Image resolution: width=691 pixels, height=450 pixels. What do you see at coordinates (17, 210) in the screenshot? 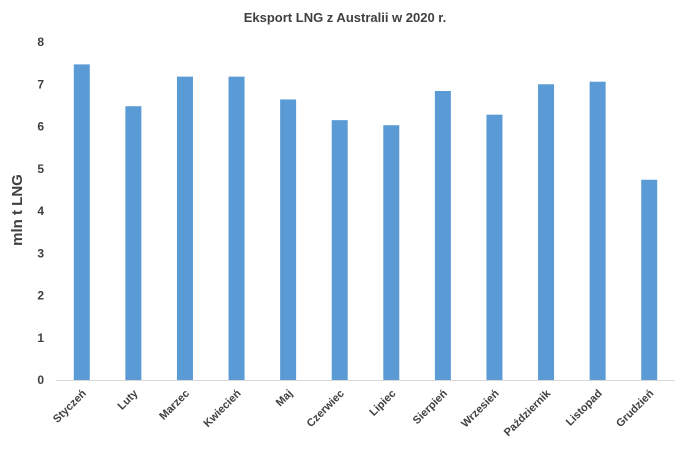
I see `y-axis-label: mln t LNG` at bounding box center [17, 210].